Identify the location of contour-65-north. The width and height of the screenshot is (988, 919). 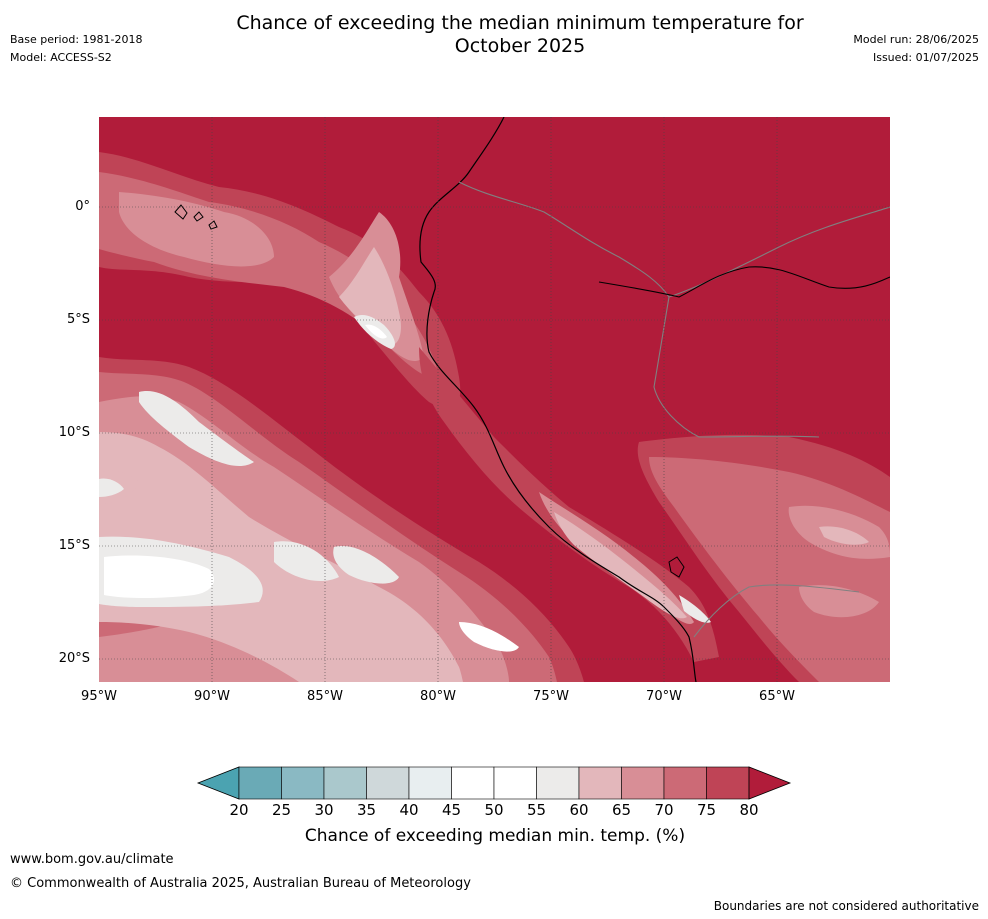
(196, 229).